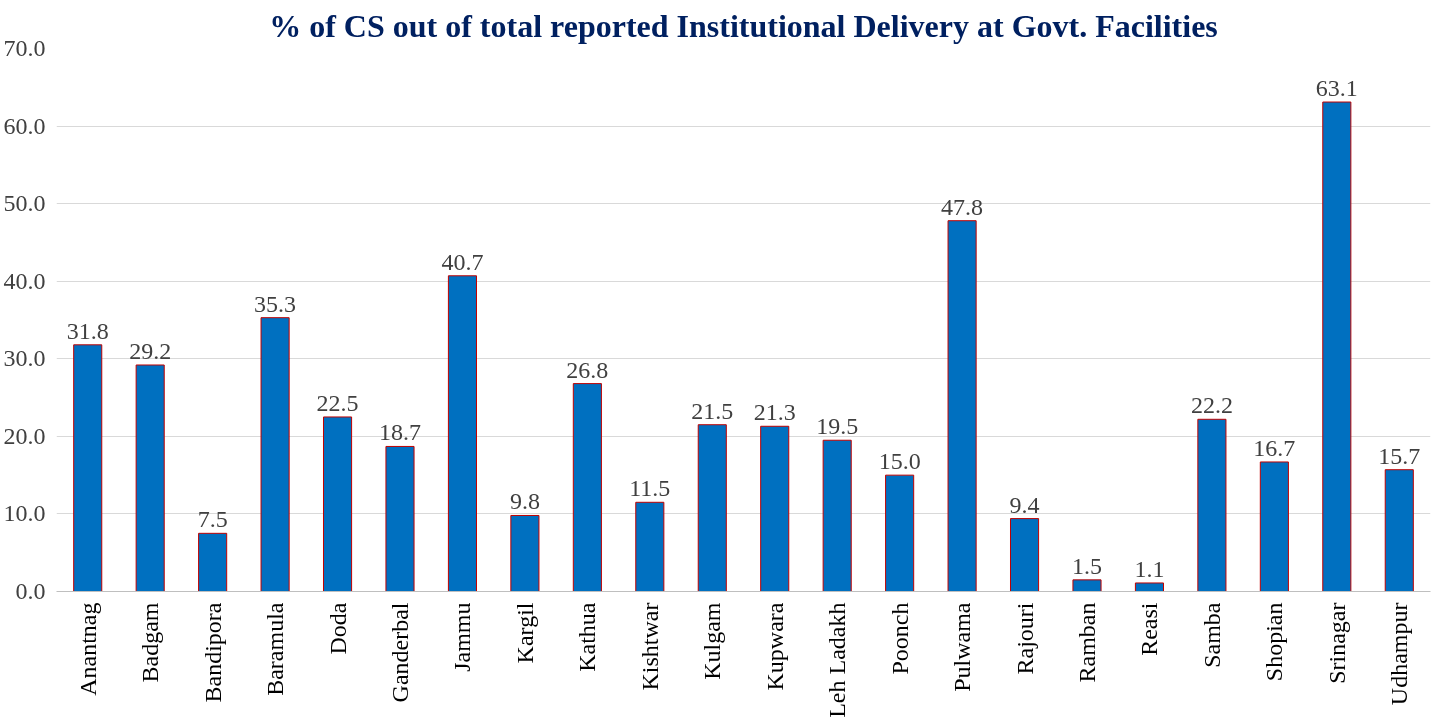  What do you see at coordinates (87, 330) in the screenshot?
I see `data-label: 31.8` at bounding box center [87, 330].